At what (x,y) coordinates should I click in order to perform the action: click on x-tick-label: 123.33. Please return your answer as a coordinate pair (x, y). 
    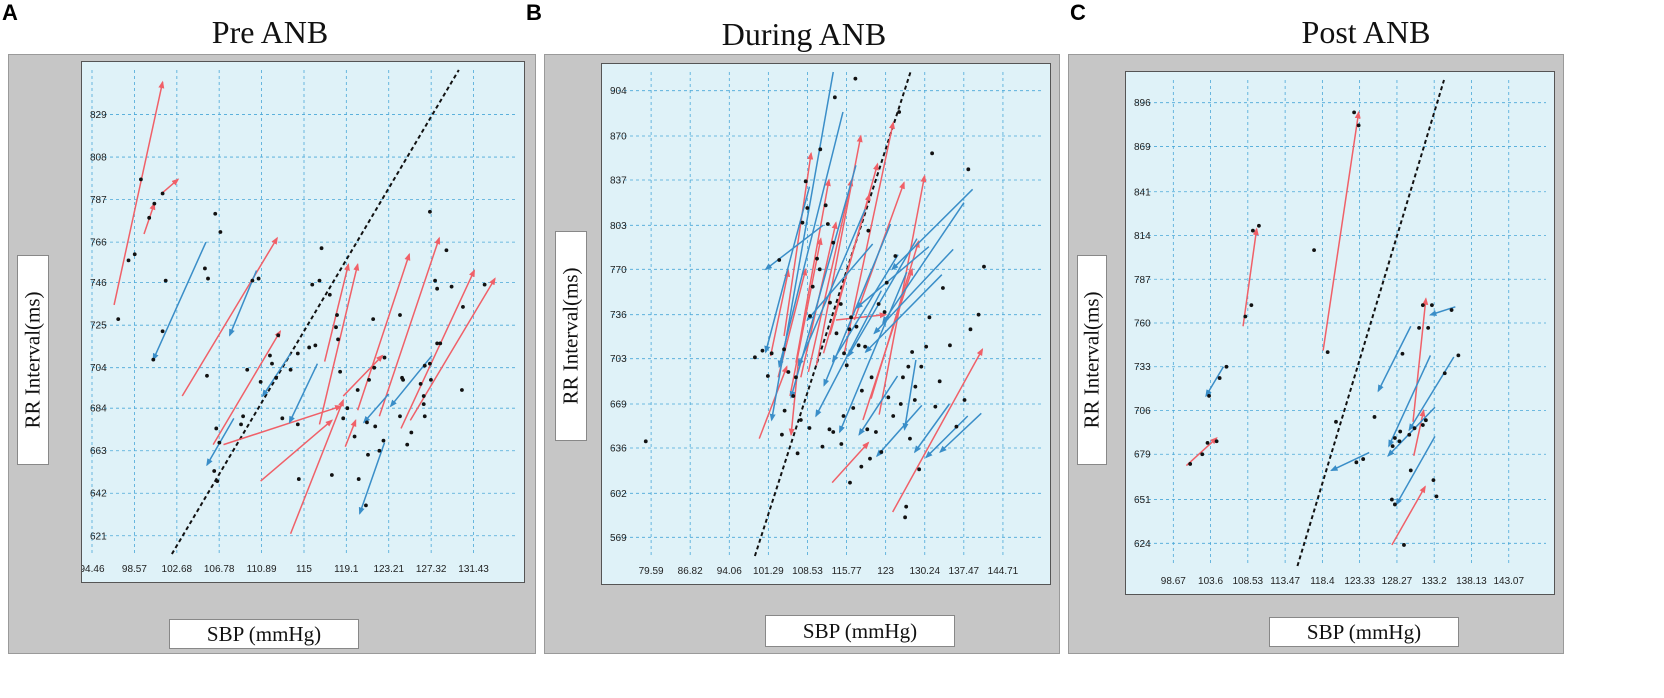
    Looking at the image, I should click on (1359, 581).